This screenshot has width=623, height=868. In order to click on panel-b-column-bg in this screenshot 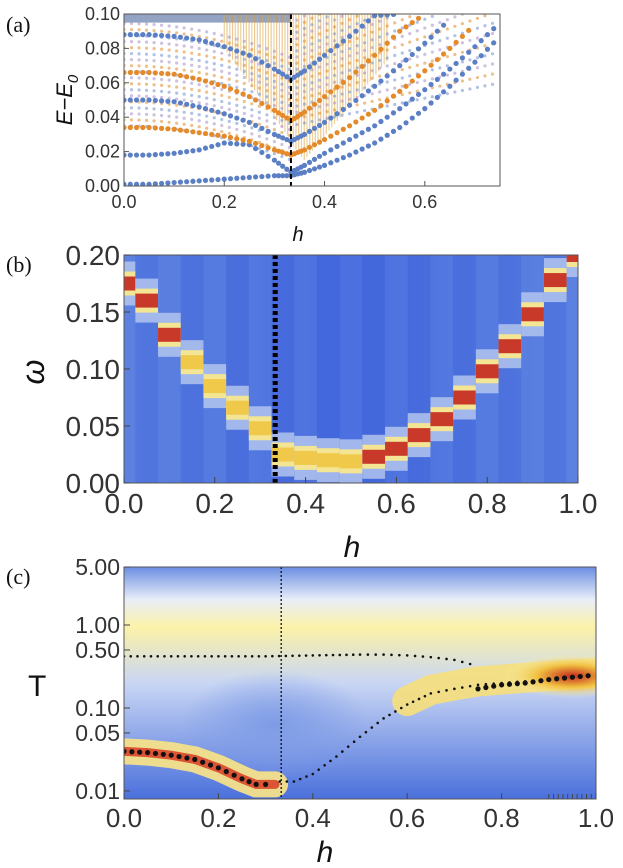, I will do `click(374, 369)`.